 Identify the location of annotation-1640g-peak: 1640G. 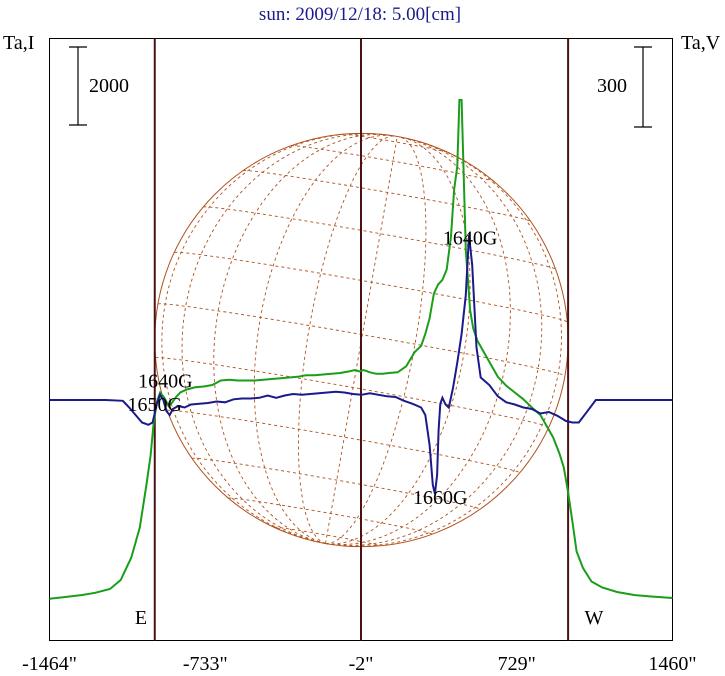
(470, 238).